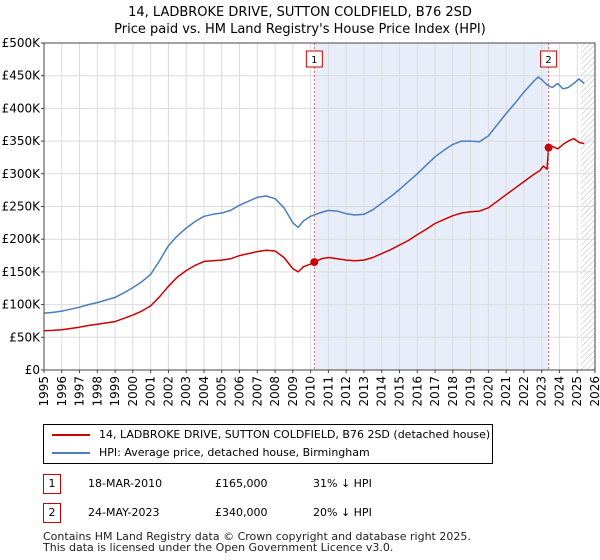 Image resolution: width=600 pixels, height=560 pixels. Describe the element at coordinates (22, 108) in the screenshot. I see `y-tick-label: £400K` at that location.